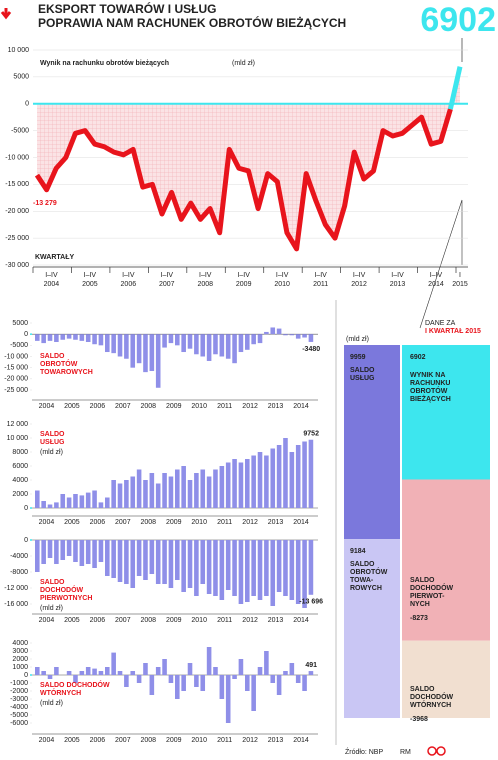  What do you see at coordinates (20, 651) in the screenshot?
I see `y-tick-label: 3000` at bounding box center [20, 651].